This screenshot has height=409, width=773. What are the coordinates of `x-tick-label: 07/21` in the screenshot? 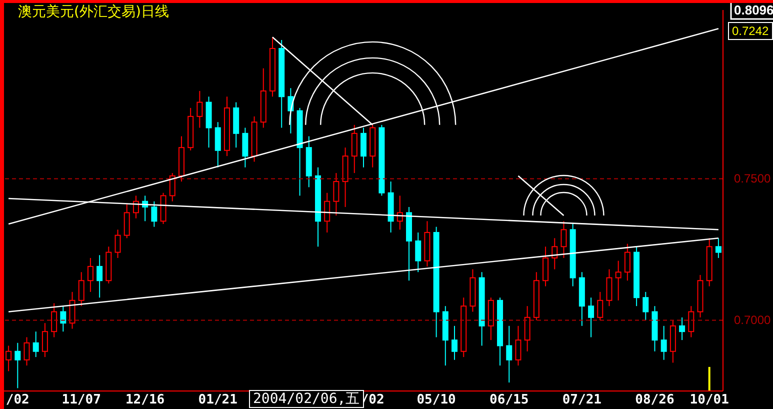 It's located at (582, 400).